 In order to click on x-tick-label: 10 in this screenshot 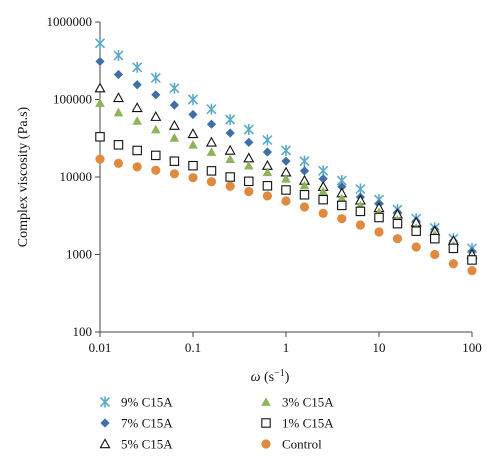, I will do `click(379, 347)`.